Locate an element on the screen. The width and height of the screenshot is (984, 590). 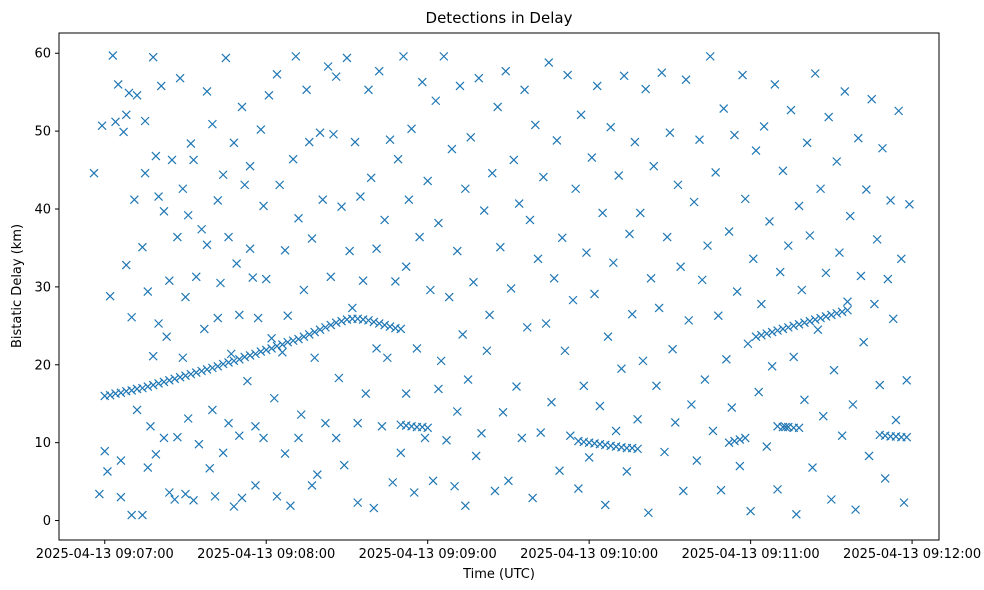
y-tick-label: 30 is located at coordinates (42, 287).